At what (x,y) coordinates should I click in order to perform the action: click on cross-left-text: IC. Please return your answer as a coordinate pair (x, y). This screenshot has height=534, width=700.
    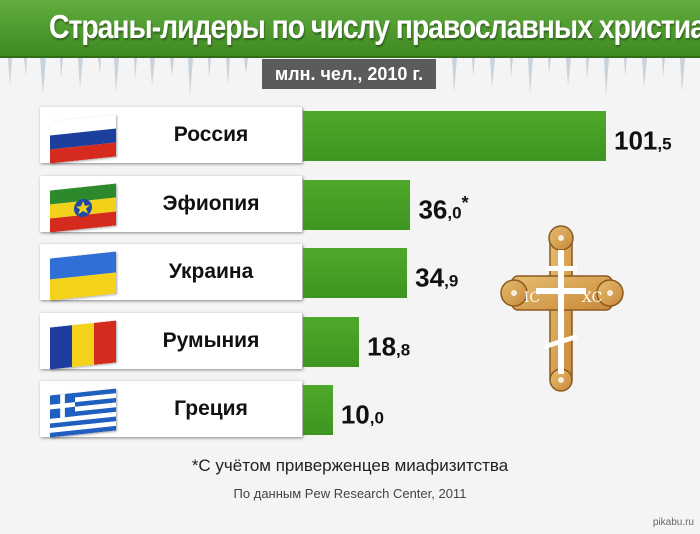
    Looking at the image, I should click on (532, 298).